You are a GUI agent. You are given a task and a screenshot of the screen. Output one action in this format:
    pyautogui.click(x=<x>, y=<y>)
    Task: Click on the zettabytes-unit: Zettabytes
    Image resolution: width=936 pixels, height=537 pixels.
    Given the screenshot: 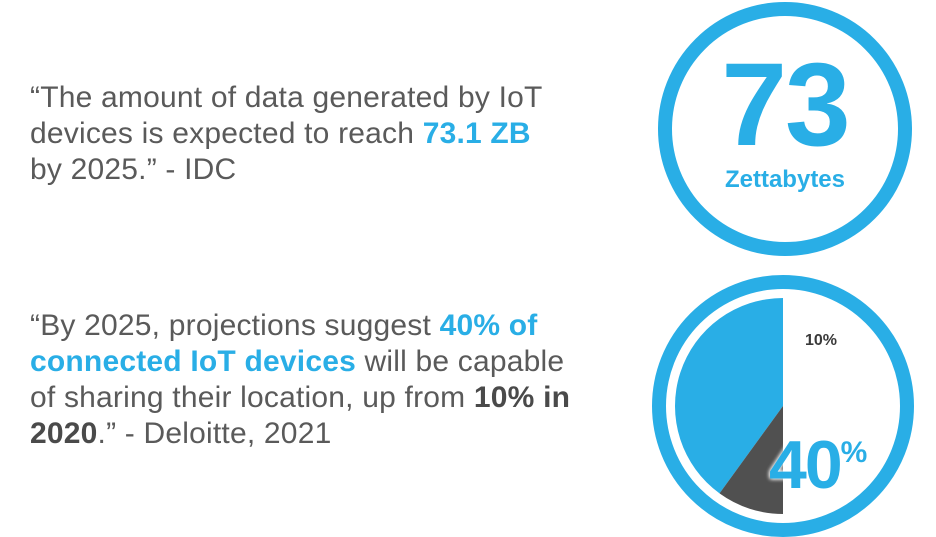 What is the action you would take?
    pyautogui.click(x=785, y=179)
    